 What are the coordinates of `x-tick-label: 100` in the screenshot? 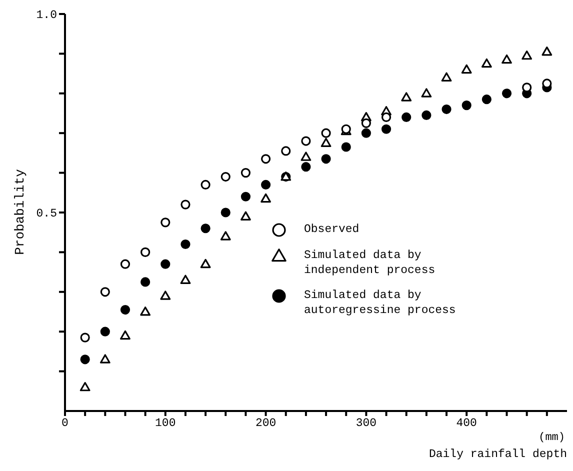 It's located at (165, 423).